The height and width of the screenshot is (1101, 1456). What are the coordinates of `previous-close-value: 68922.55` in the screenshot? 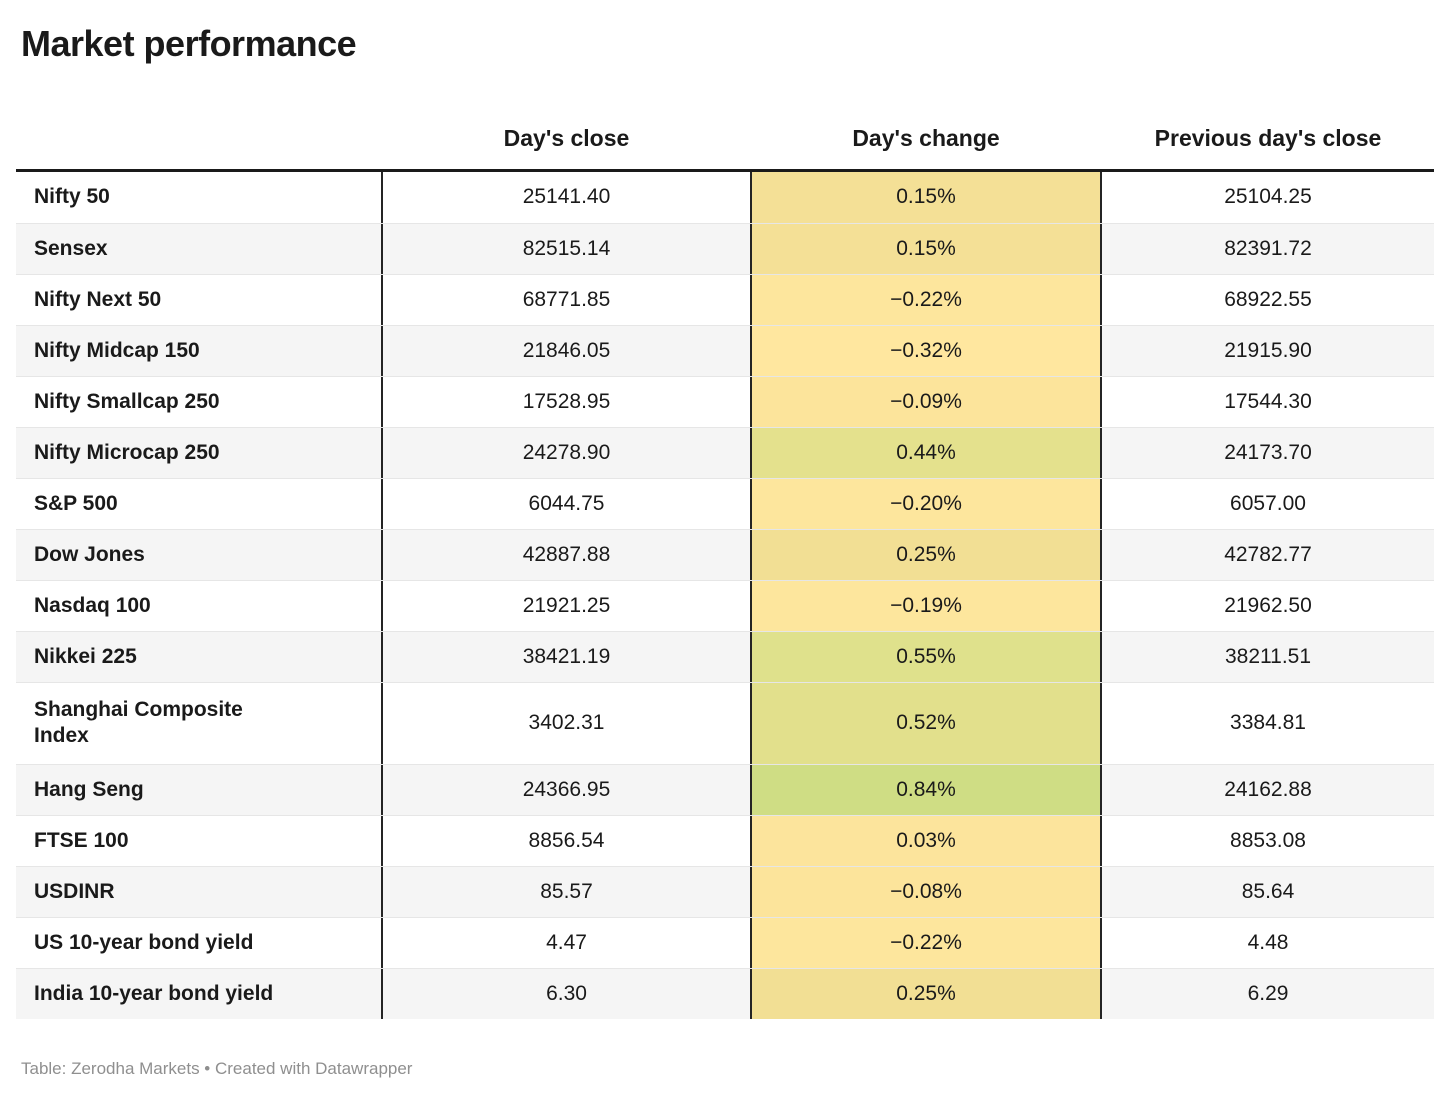 It's located at (1268, 299).